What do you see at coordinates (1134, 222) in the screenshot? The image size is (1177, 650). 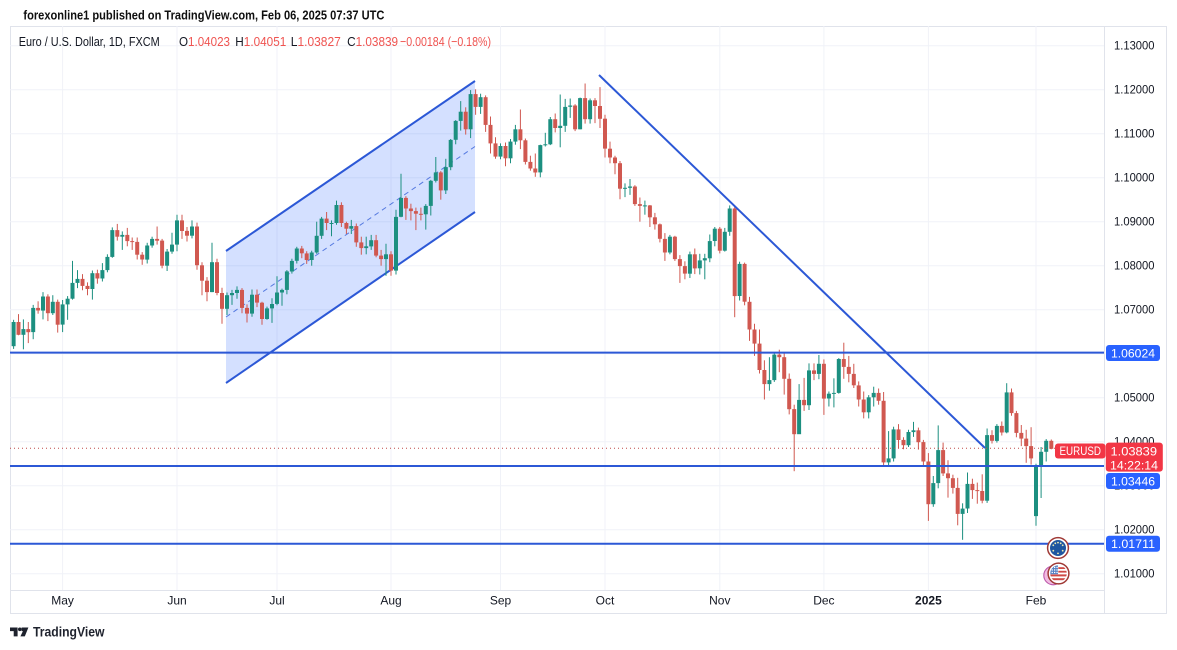 I see `svg-text: 1.09000` at bounding box center [1134, 222].